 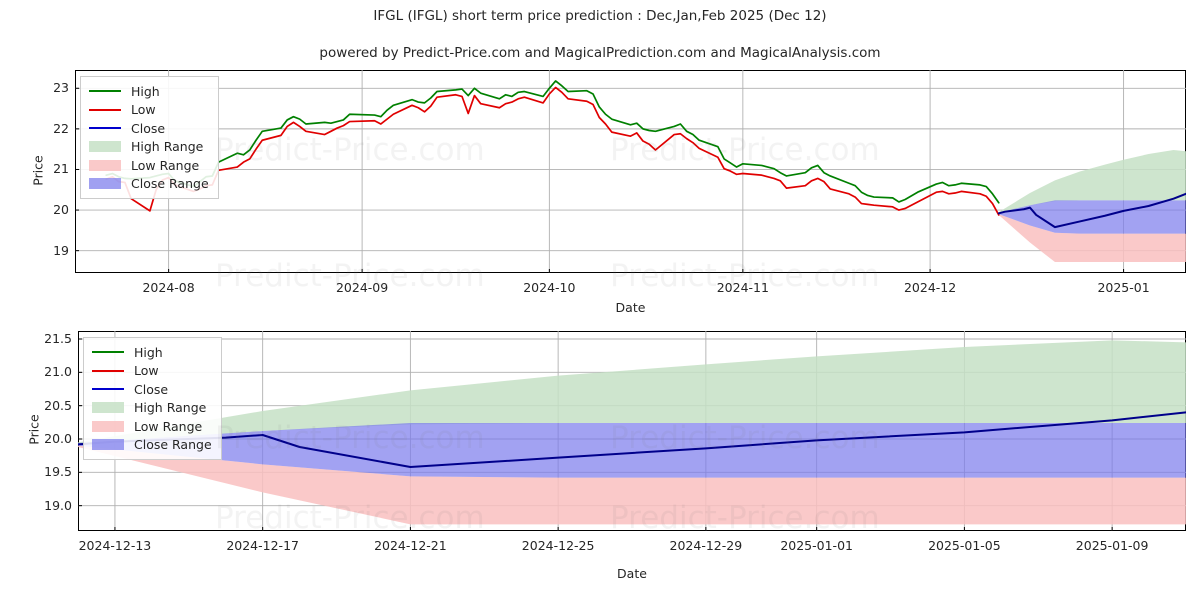 What do you see at coordinates (58, 438) in the screenshot?
I see `y-tick-label: 20.0` at bounding box center [58, 438].